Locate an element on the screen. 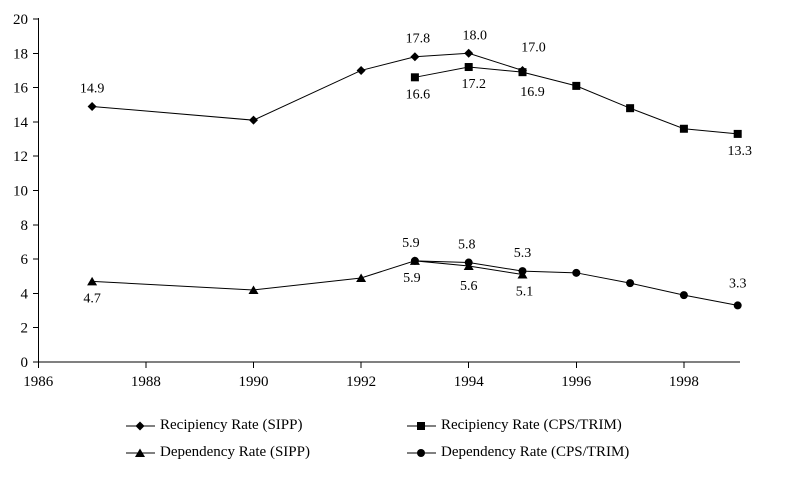 This screenshot has width=788, height=486. data-point-label: 5.1 is located at coordinates (525, 292).